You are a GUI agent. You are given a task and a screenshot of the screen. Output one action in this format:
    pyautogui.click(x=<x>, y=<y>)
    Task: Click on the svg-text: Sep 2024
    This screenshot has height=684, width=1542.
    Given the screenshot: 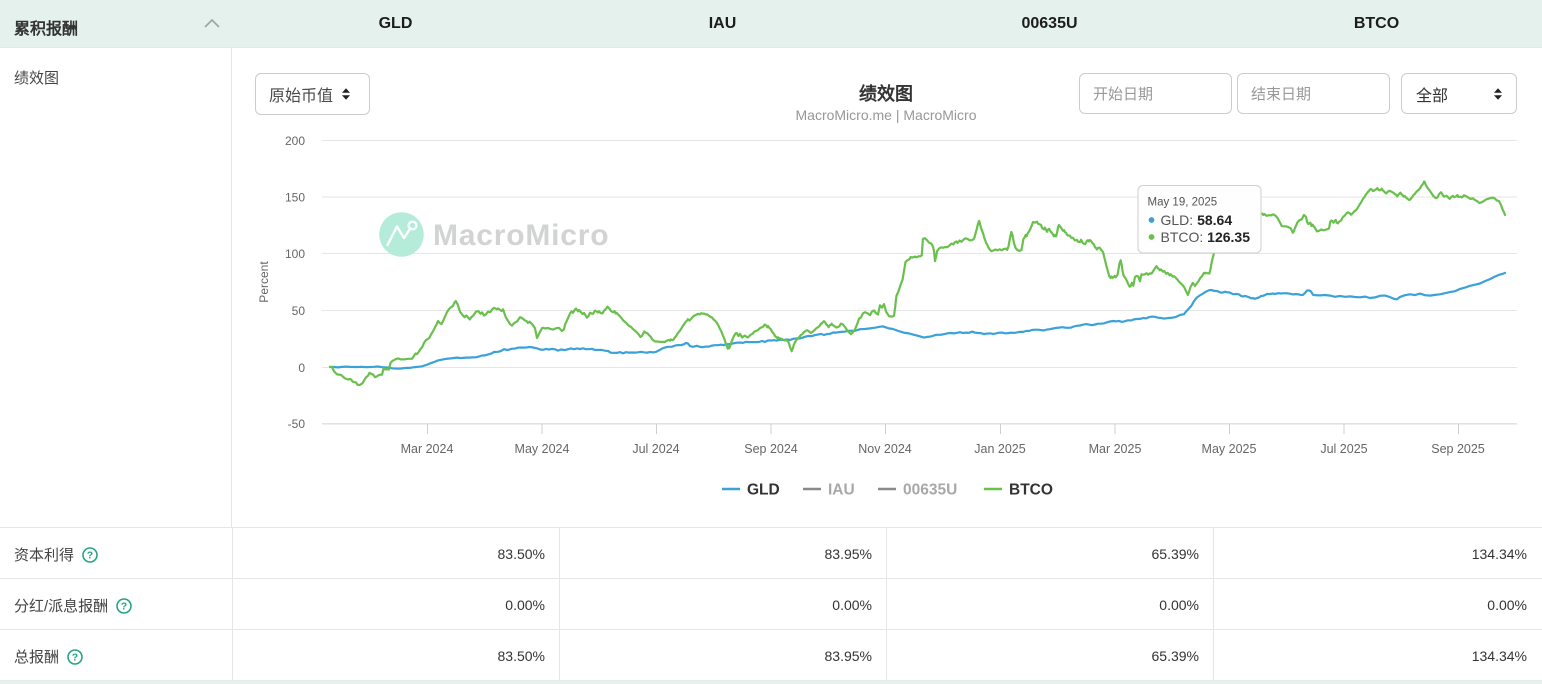 What is the action you would take?
    pyautogui.click(x=771, y=449)
    